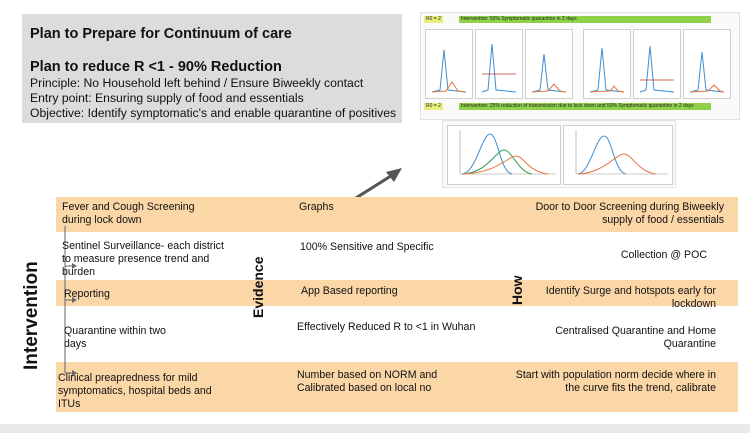 The height and width of the screenshot is (433, 750). Describe the element at coordinates (517, 290) in the screenshot. I see `how-label: How` at that location.